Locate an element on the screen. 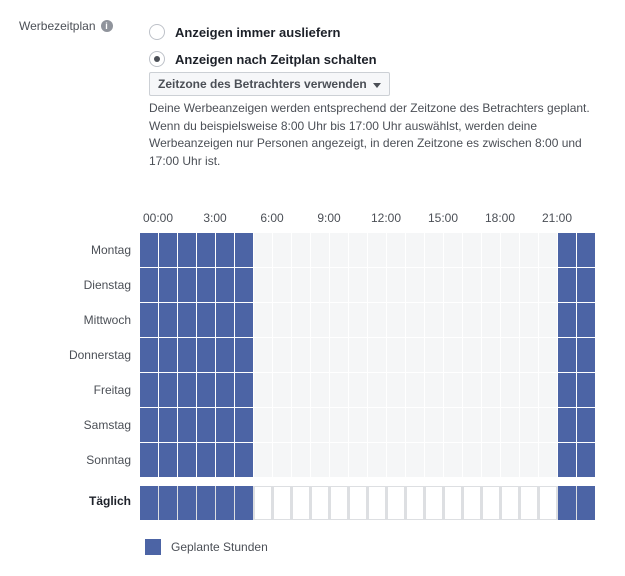  option-always-deliver: Anzeigen immer ausliefern is located at coordinates (244, 32).